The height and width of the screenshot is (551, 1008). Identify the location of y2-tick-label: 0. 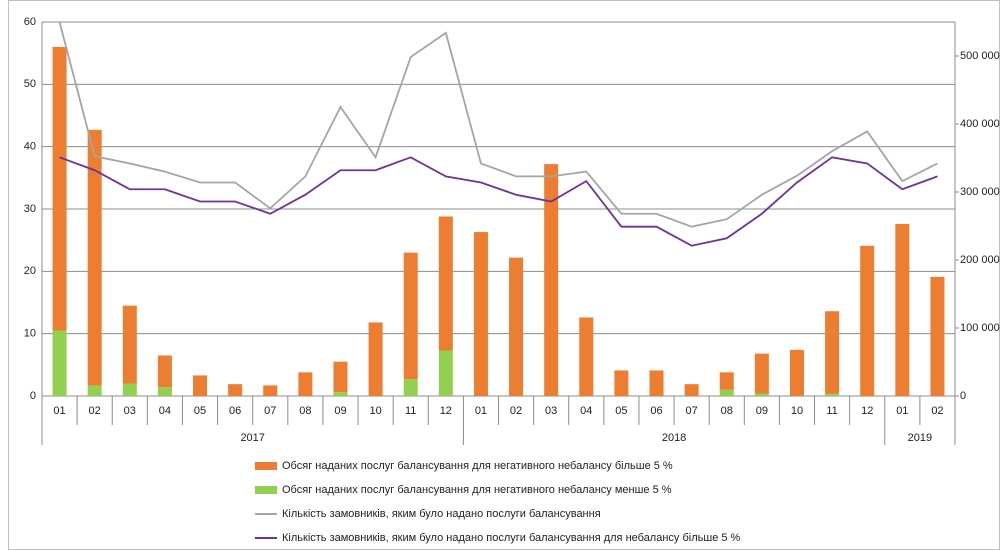
(963, 396).